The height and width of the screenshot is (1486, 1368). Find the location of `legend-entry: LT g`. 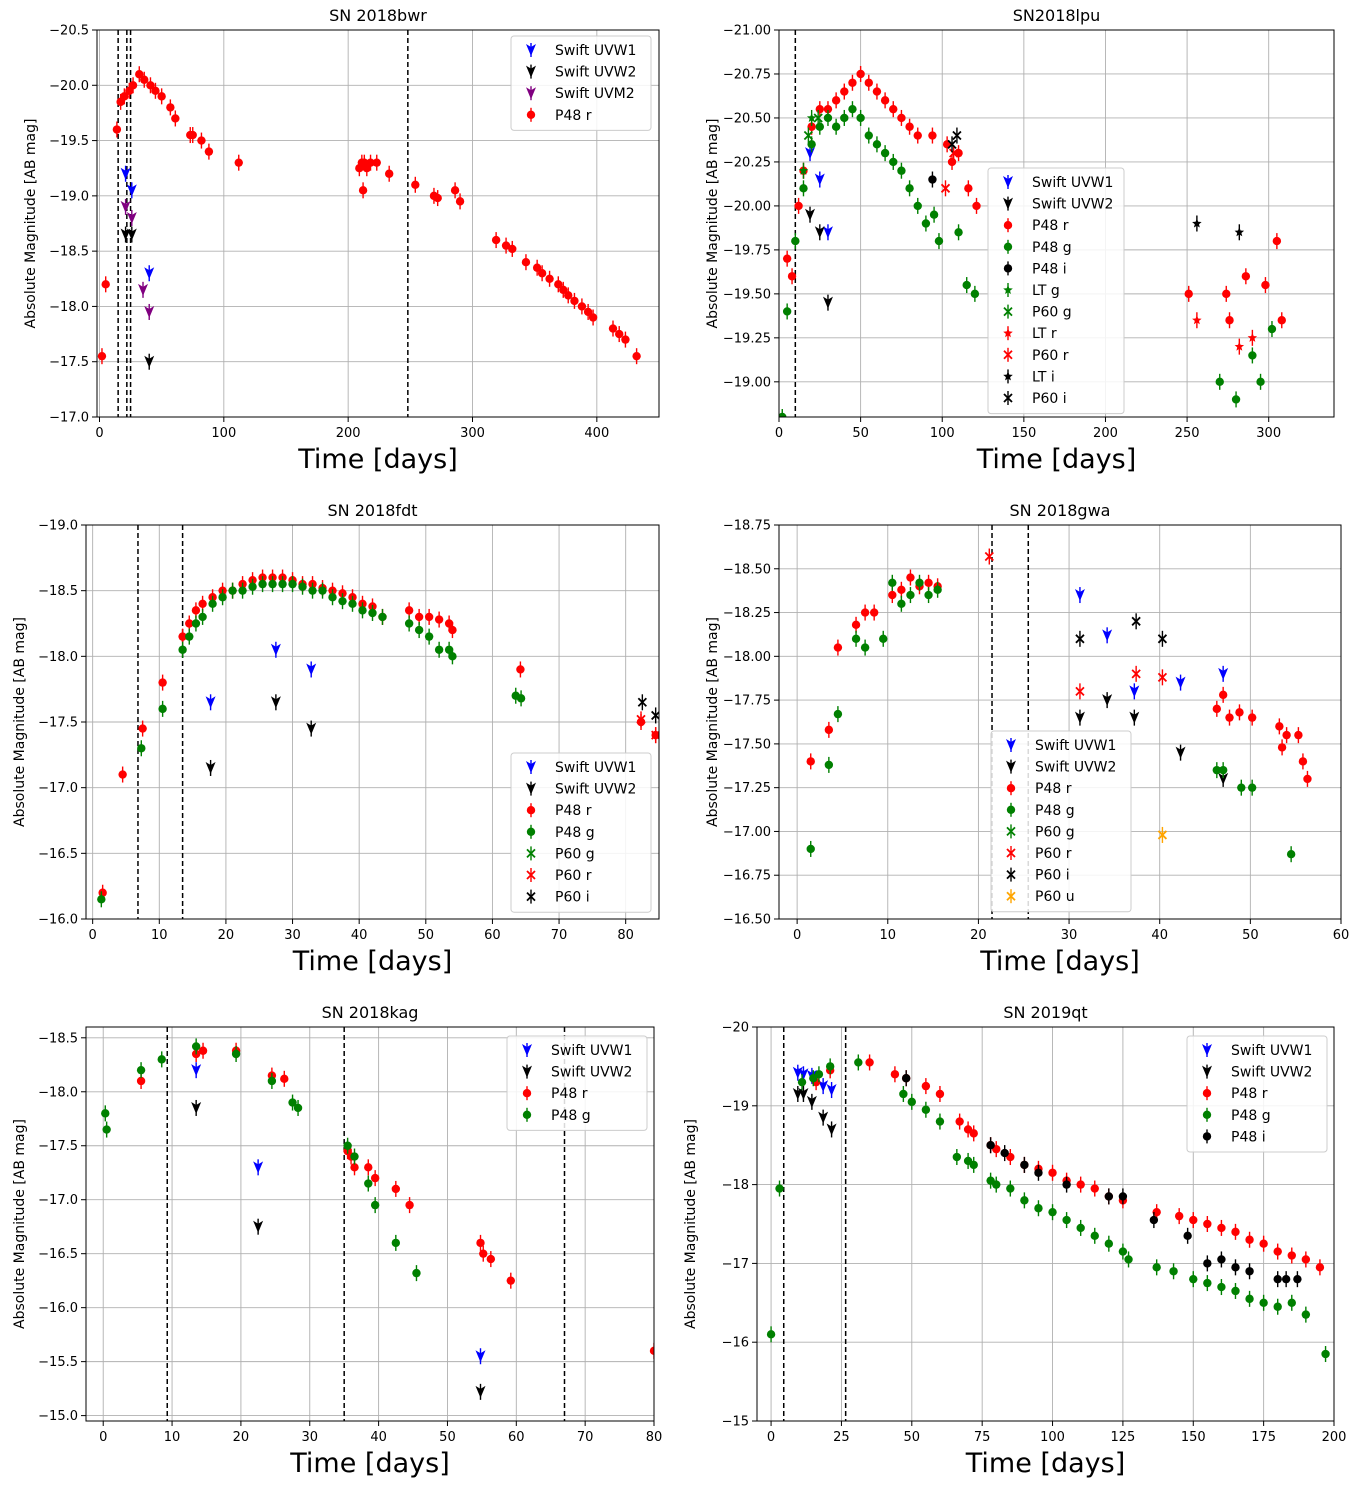

legend-entry: LT g is located at coordinates (1046, 291).